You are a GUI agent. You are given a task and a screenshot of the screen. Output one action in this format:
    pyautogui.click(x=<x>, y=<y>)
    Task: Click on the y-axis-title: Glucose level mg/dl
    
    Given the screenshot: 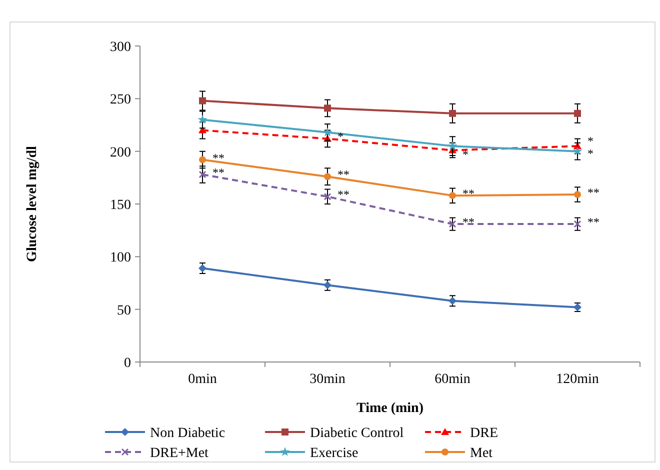 What is the action you would take?
    pyautogui.click(x=32, y=204)
    